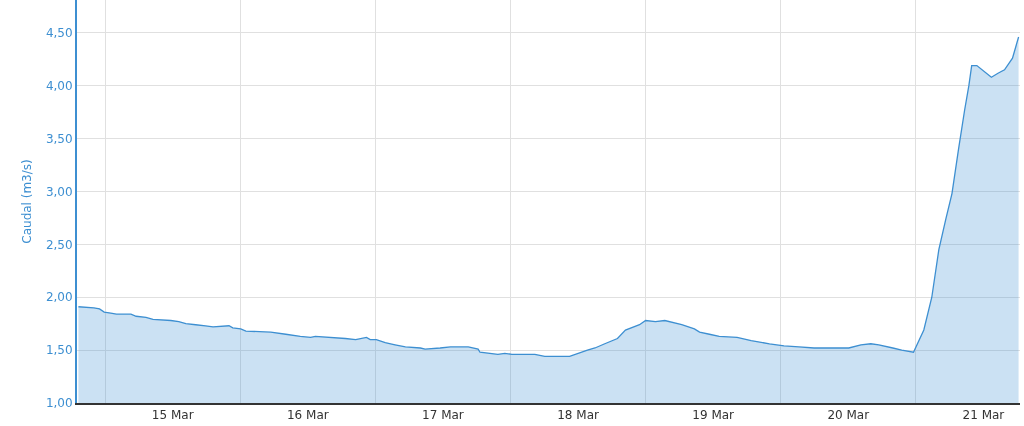  What do you see at coordinates (59, 244) in the screenshot?
I see `y-tick-label: 2,50` at bounding box center [59, 244].